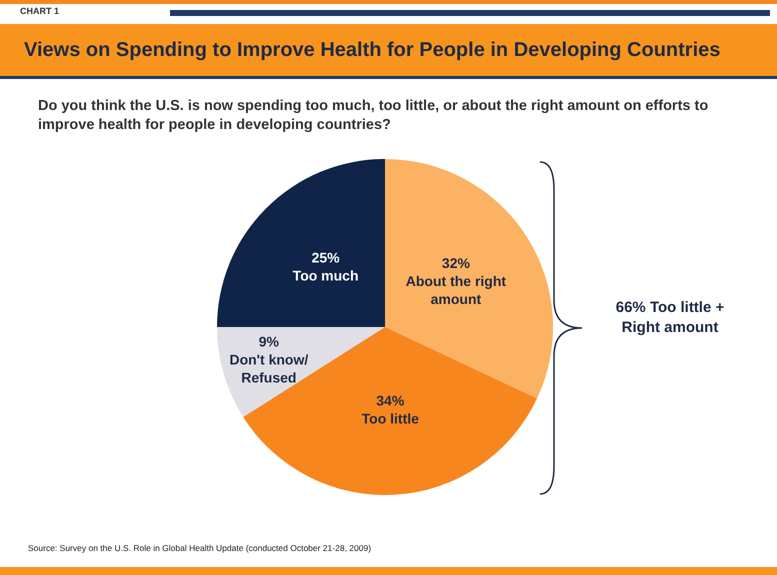 The height and width of the screenshot is (575, 777). Describe the element at coordinates (391, 418) in the screenshot. I see `slice-label: Too little` at that location.